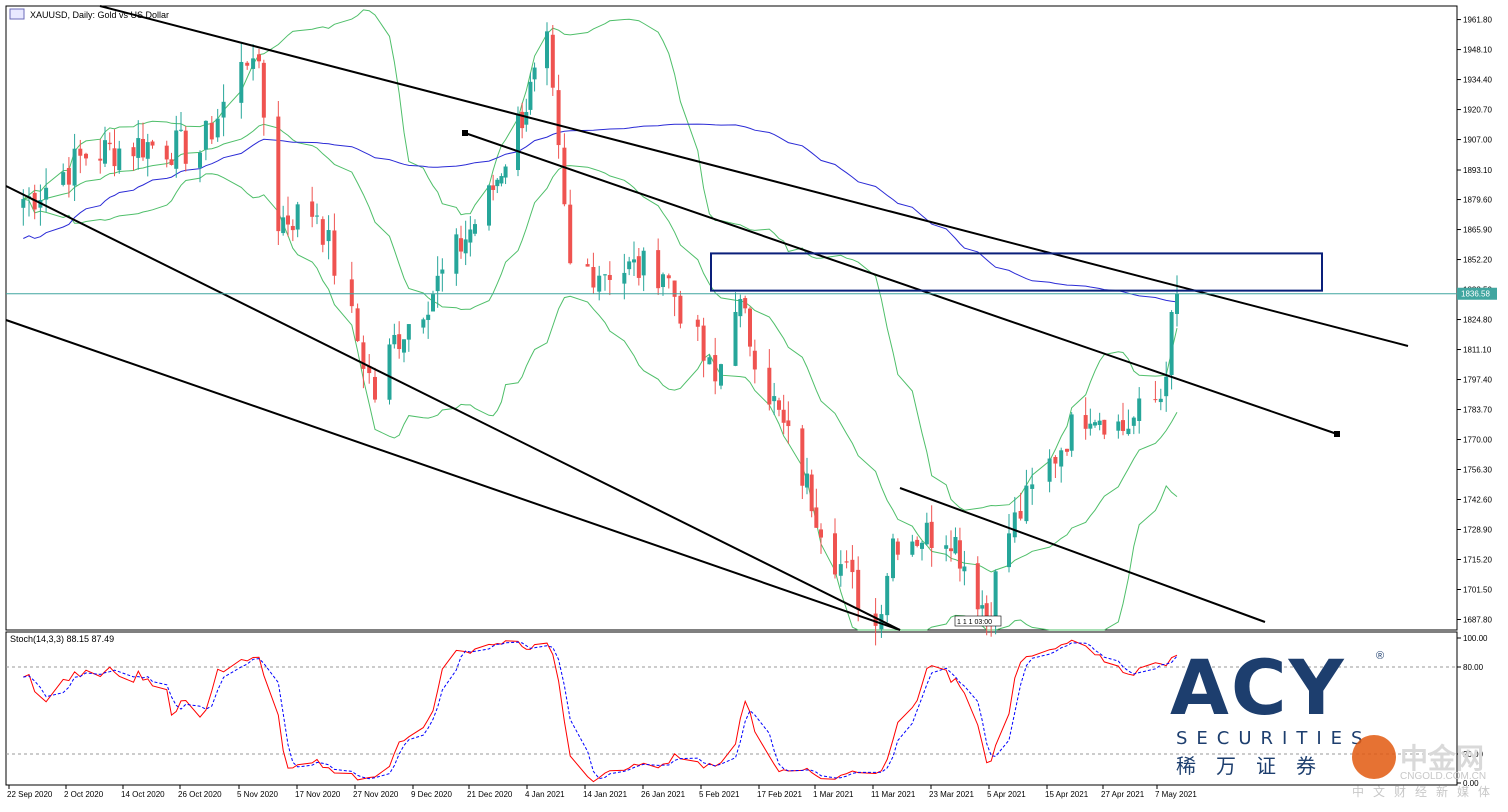 Image resolution: width=1508 pixels, height=812 pixels. I want to click on stoch-title: Stoch(14,3,3) 88.15 87.49, so click(62, 639).